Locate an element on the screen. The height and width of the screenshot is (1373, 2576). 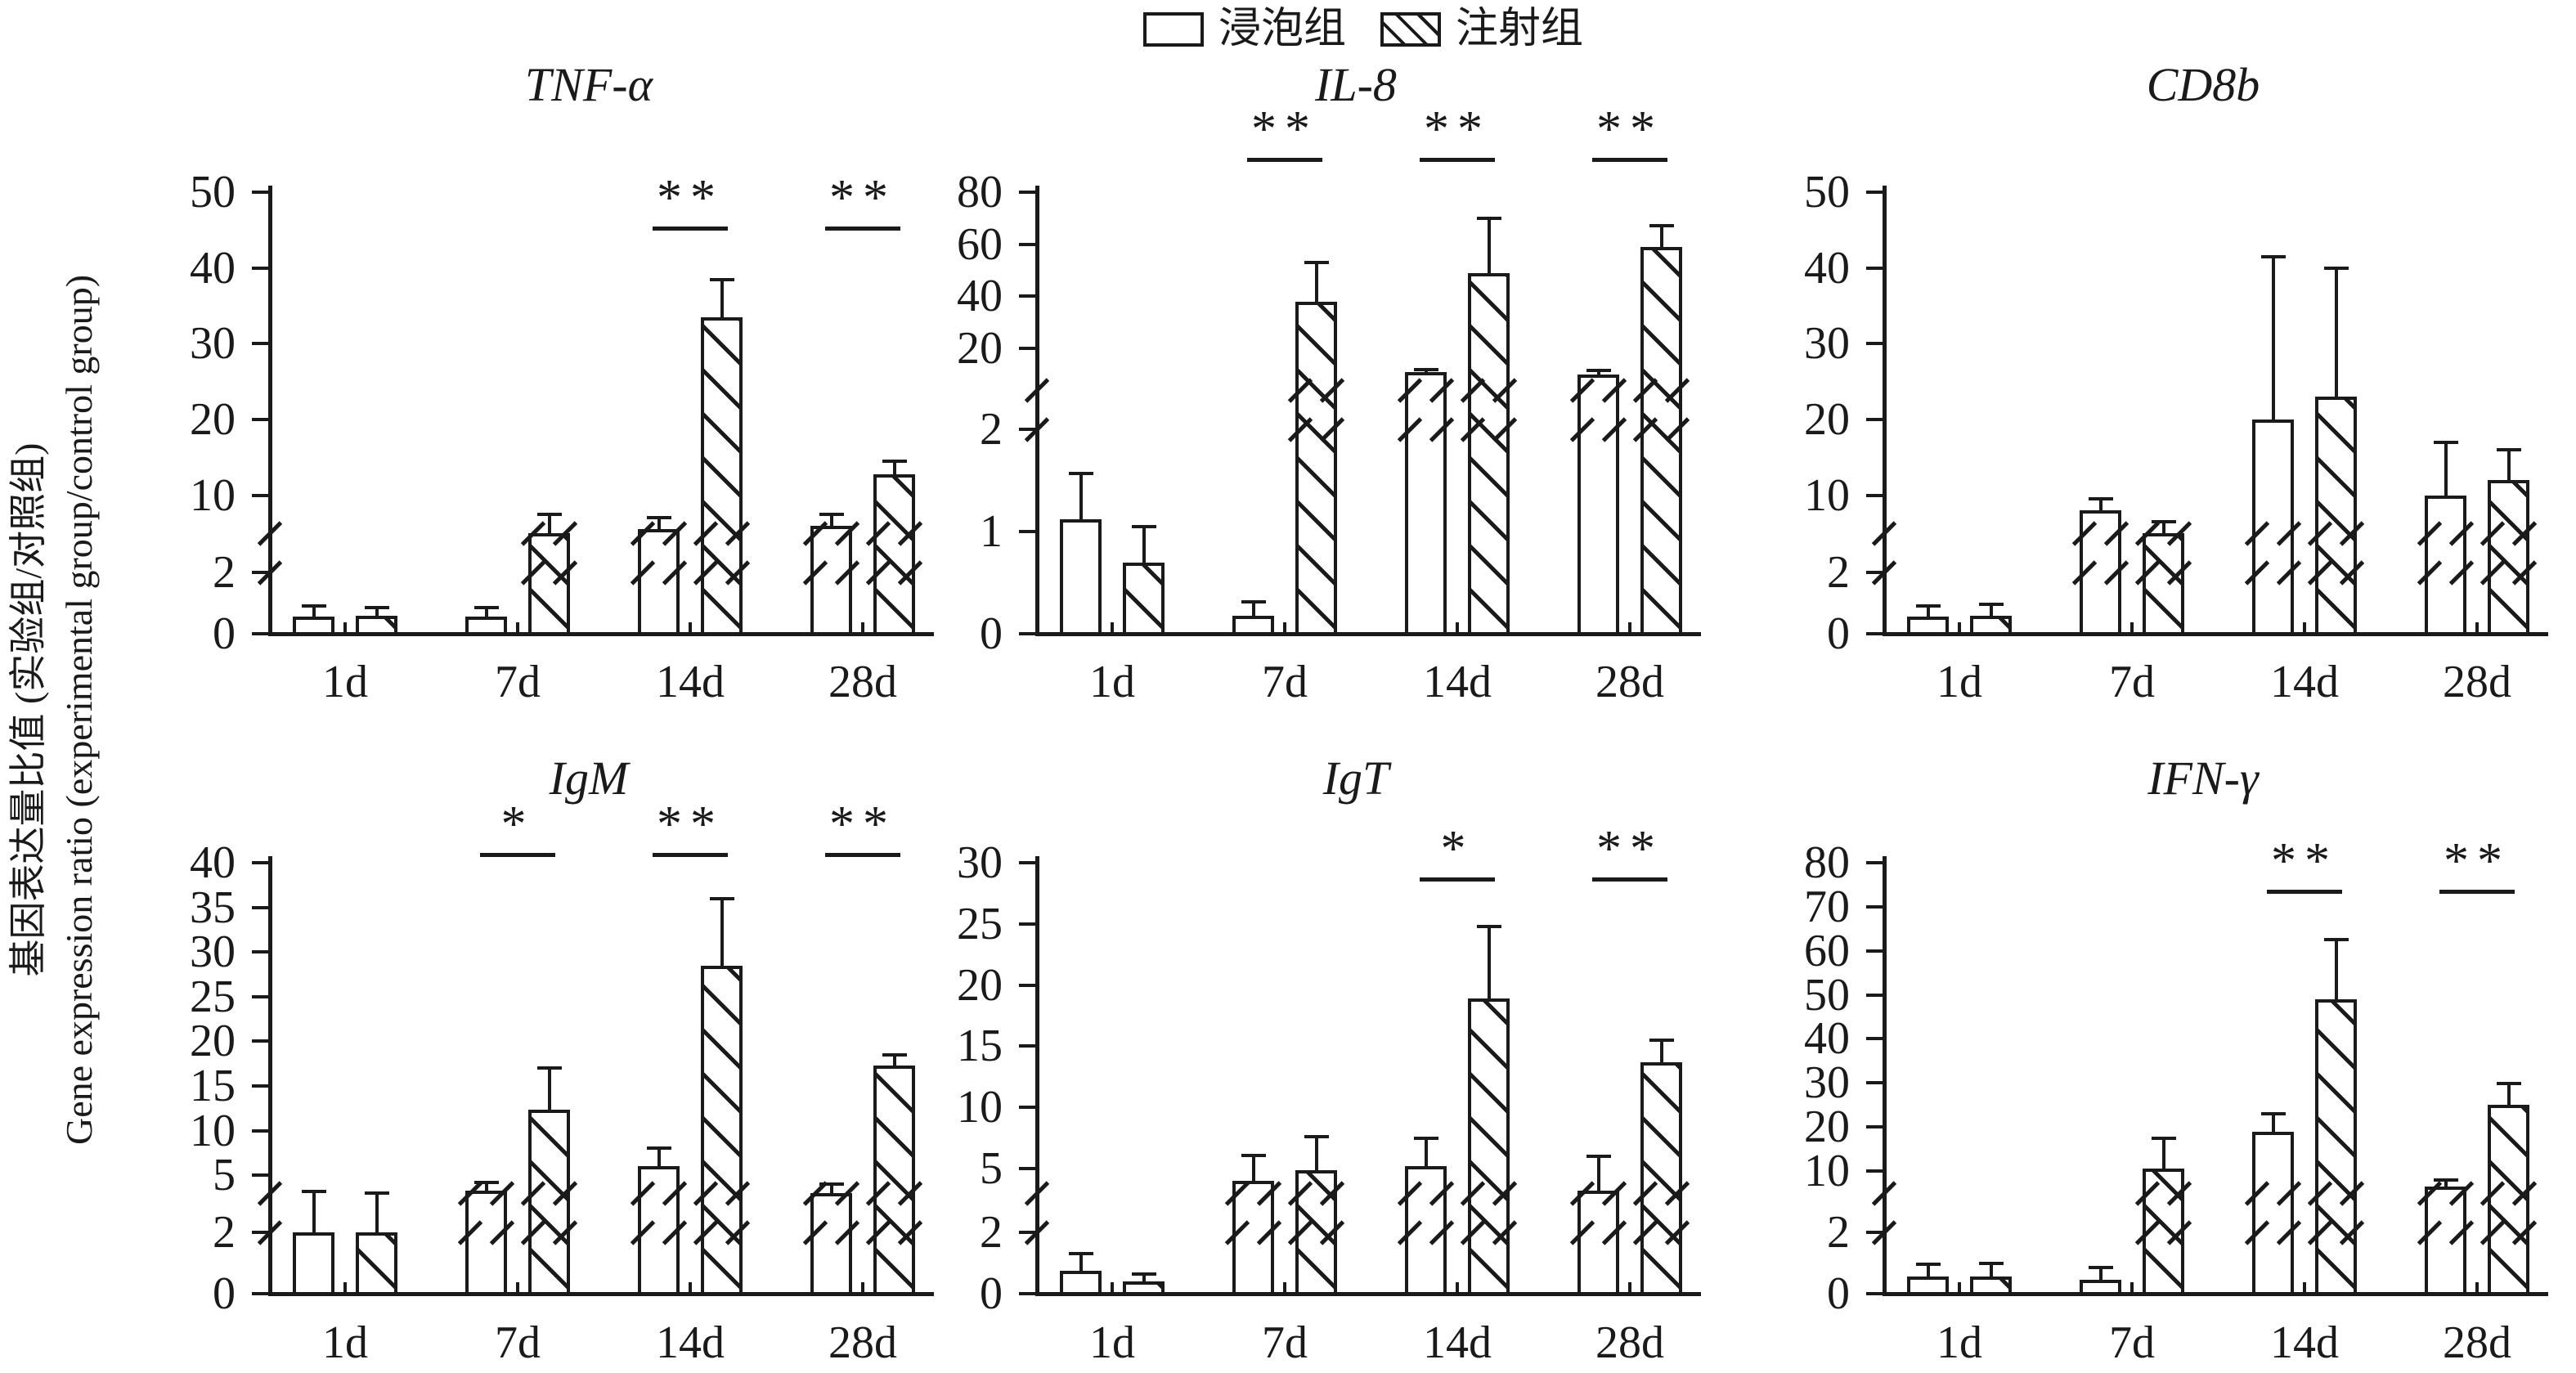
x-label: 28d is located at coordinates (1630, 682).